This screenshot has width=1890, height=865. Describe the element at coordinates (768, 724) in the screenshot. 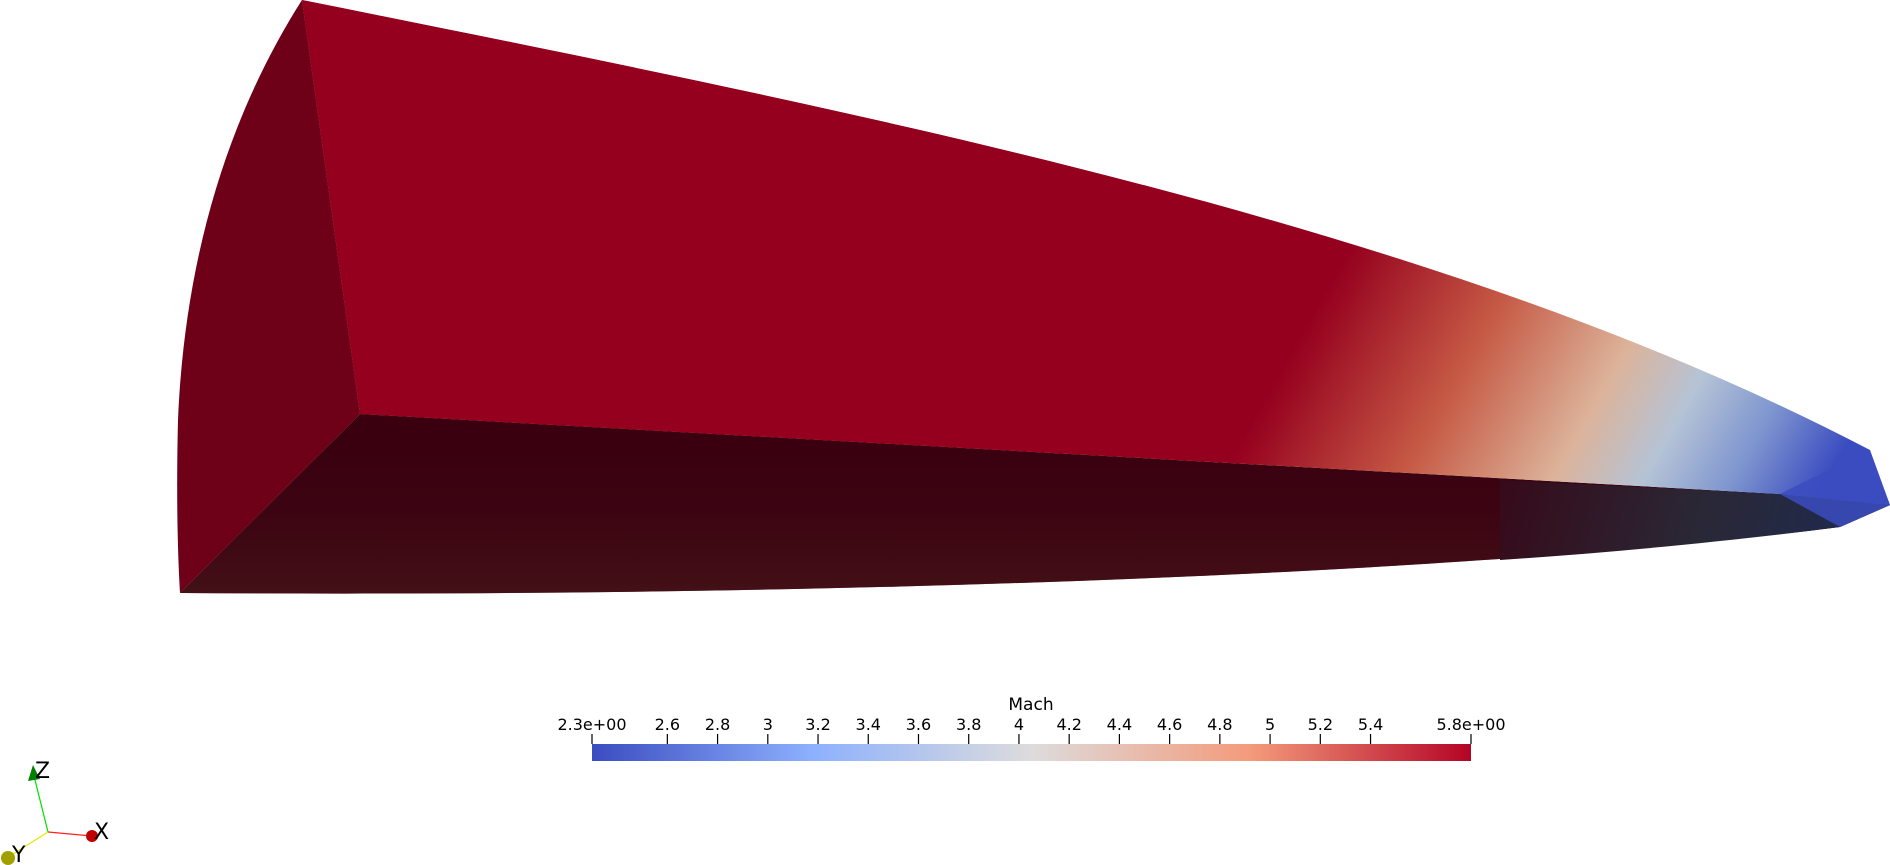

I see `legend-tick-label: 3` at that location.